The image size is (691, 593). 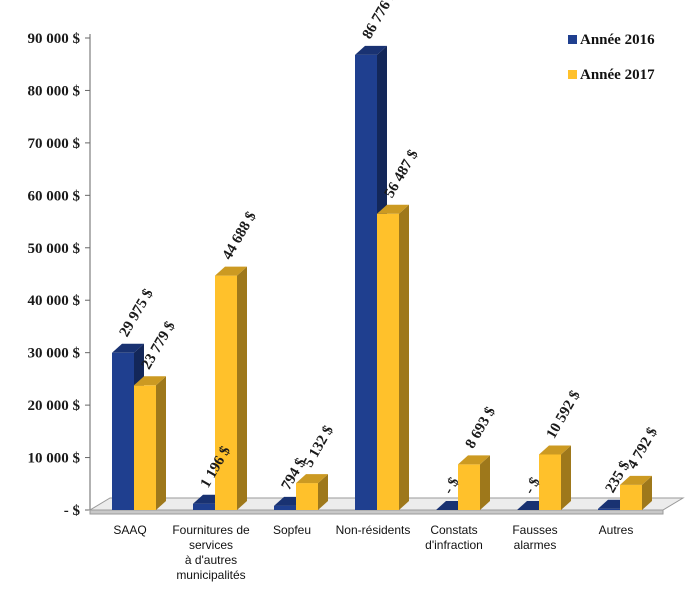 I want to click on y-tick-label: 10 000 $, so click(x=54, y=459).